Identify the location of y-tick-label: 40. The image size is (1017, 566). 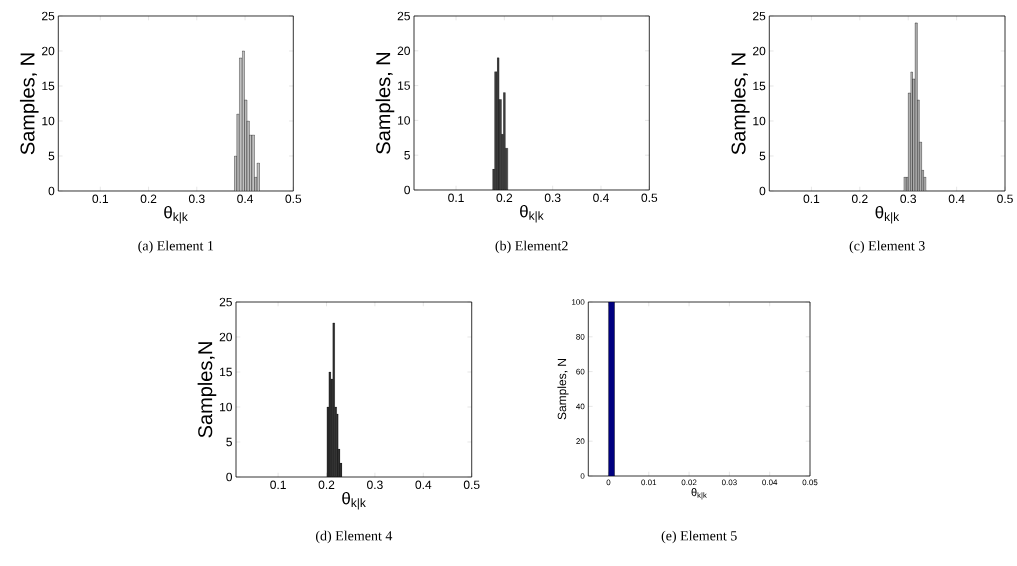
(580, 406).